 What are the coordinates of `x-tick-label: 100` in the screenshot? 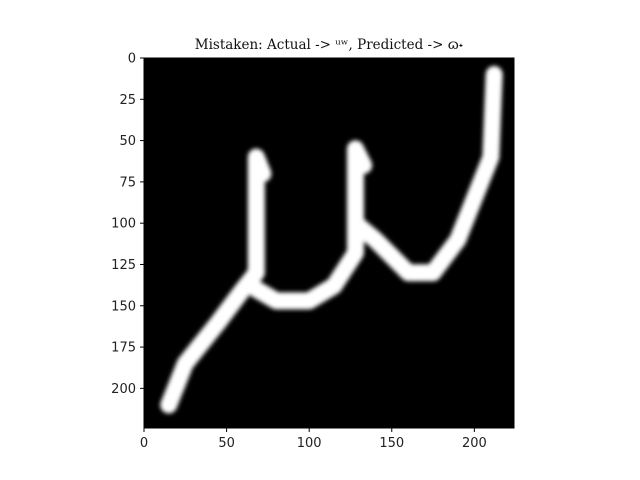 It's located at (309, 443).